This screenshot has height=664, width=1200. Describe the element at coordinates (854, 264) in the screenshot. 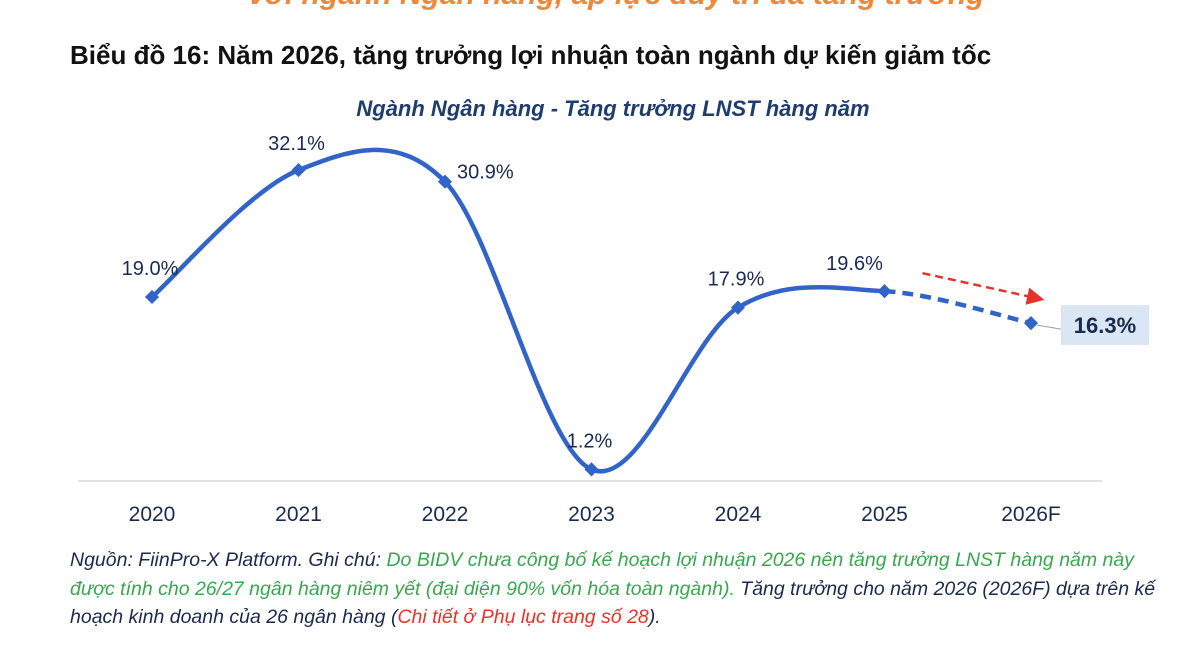

I see `data-label: 19.6%` at that location.